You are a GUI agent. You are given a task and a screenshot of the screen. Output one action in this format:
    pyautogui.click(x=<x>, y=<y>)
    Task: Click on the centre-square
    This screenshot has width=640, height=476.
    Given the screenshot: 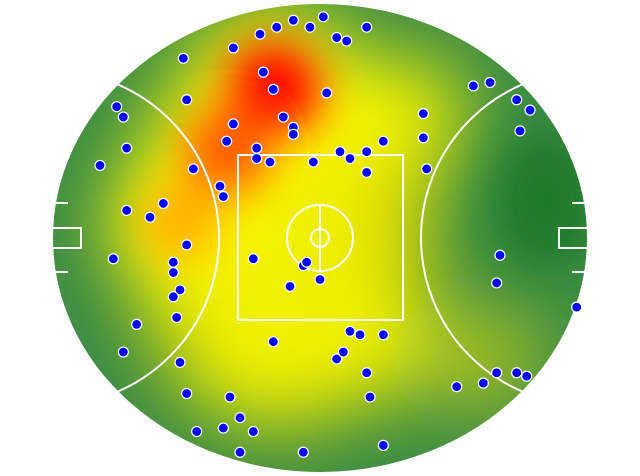 What is the action you would take?
    pyautogui.click(x=320, y=237)
    